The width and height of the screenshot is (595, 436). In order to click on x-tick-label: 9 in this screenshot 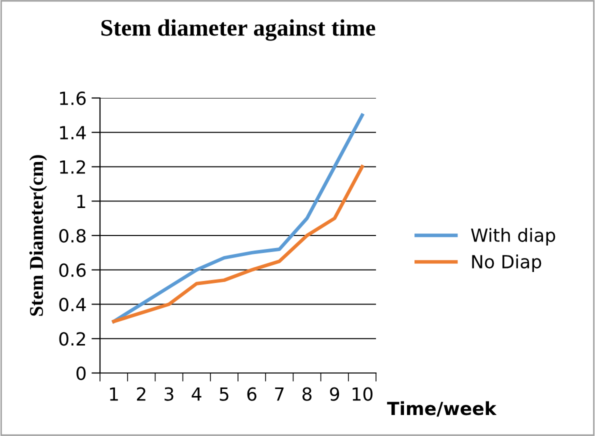, I will do `click(335, 394)`.